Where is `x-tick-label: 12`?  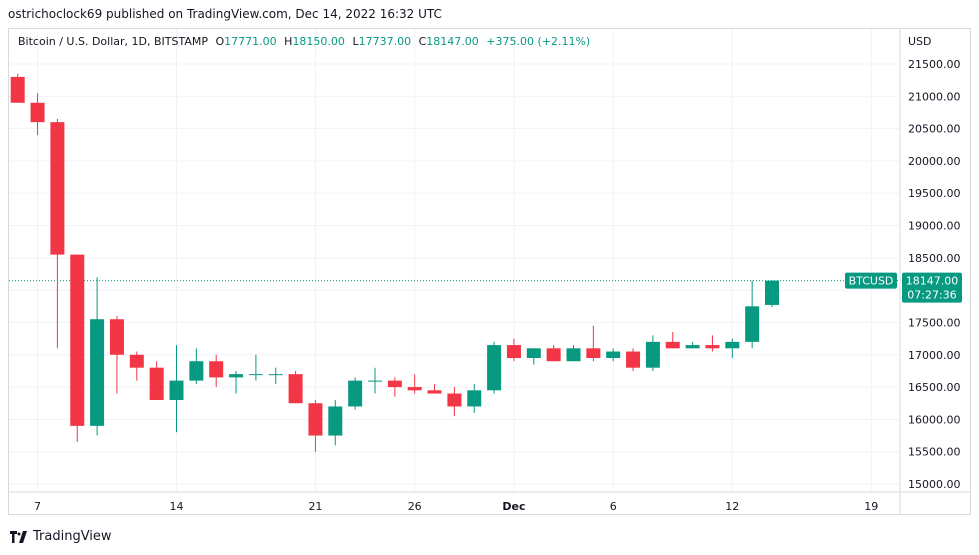
x-tick-label: 12 is located at coordinates (732, 506).